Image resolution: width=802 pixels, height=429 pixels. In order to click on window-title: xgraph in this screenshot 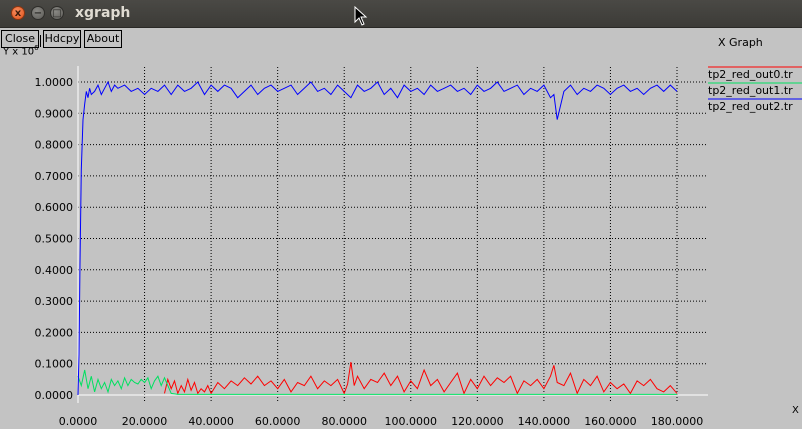, I will do `click(103, 13)`.